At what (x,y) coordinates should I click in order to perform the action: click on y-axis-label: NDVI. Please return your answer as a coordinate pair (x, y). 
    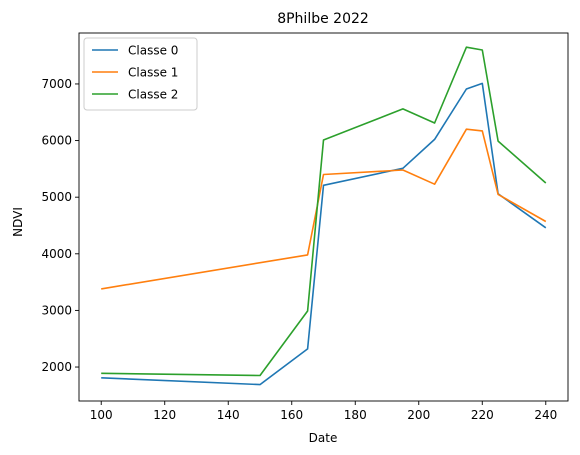
    Looking at the image, I should click on (18, 222).